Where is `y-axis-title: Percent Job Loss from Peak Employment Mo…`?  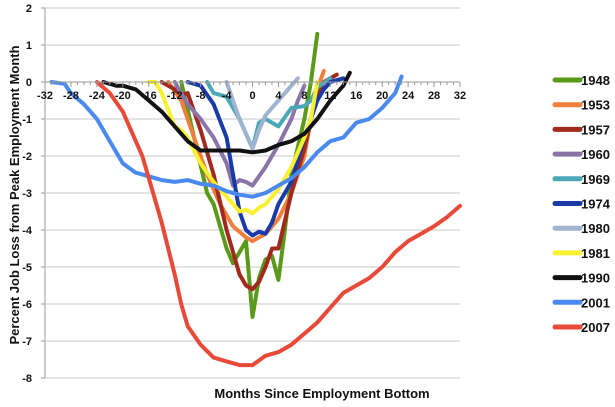
y-axis-title: Percent Job Loss from Peak Employment Mo… is located at coordinates (14, 194).